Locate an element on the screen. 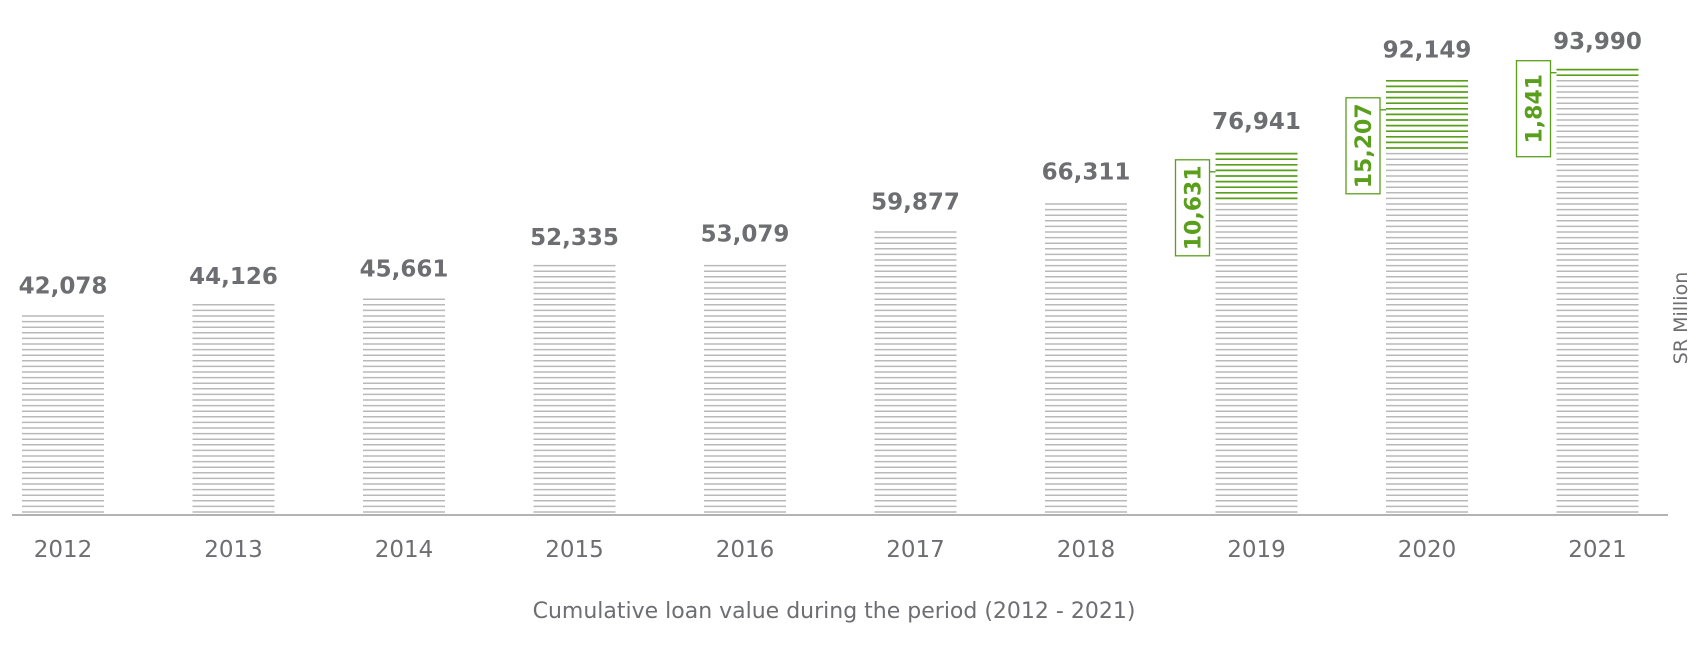 This screenshot has height=646, width=1702. value-label-2012: 42,078 is located at coordinates (63, 287).